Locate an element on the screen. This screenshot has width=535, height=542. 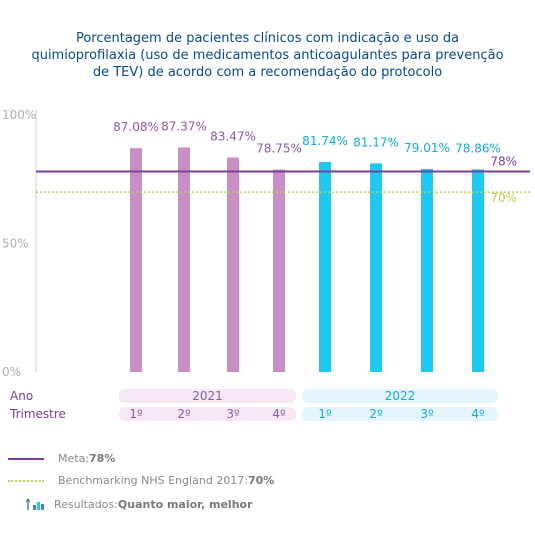
y-tick-label: 50% is located at coordinates (15, 244).